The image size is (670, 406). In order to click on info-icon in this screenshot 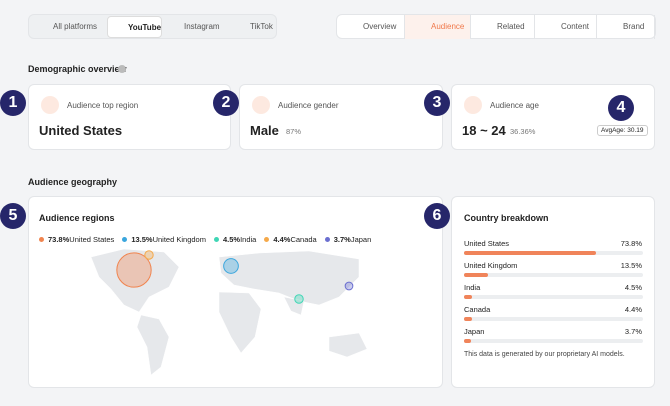, I will do `click(122, 69)`.